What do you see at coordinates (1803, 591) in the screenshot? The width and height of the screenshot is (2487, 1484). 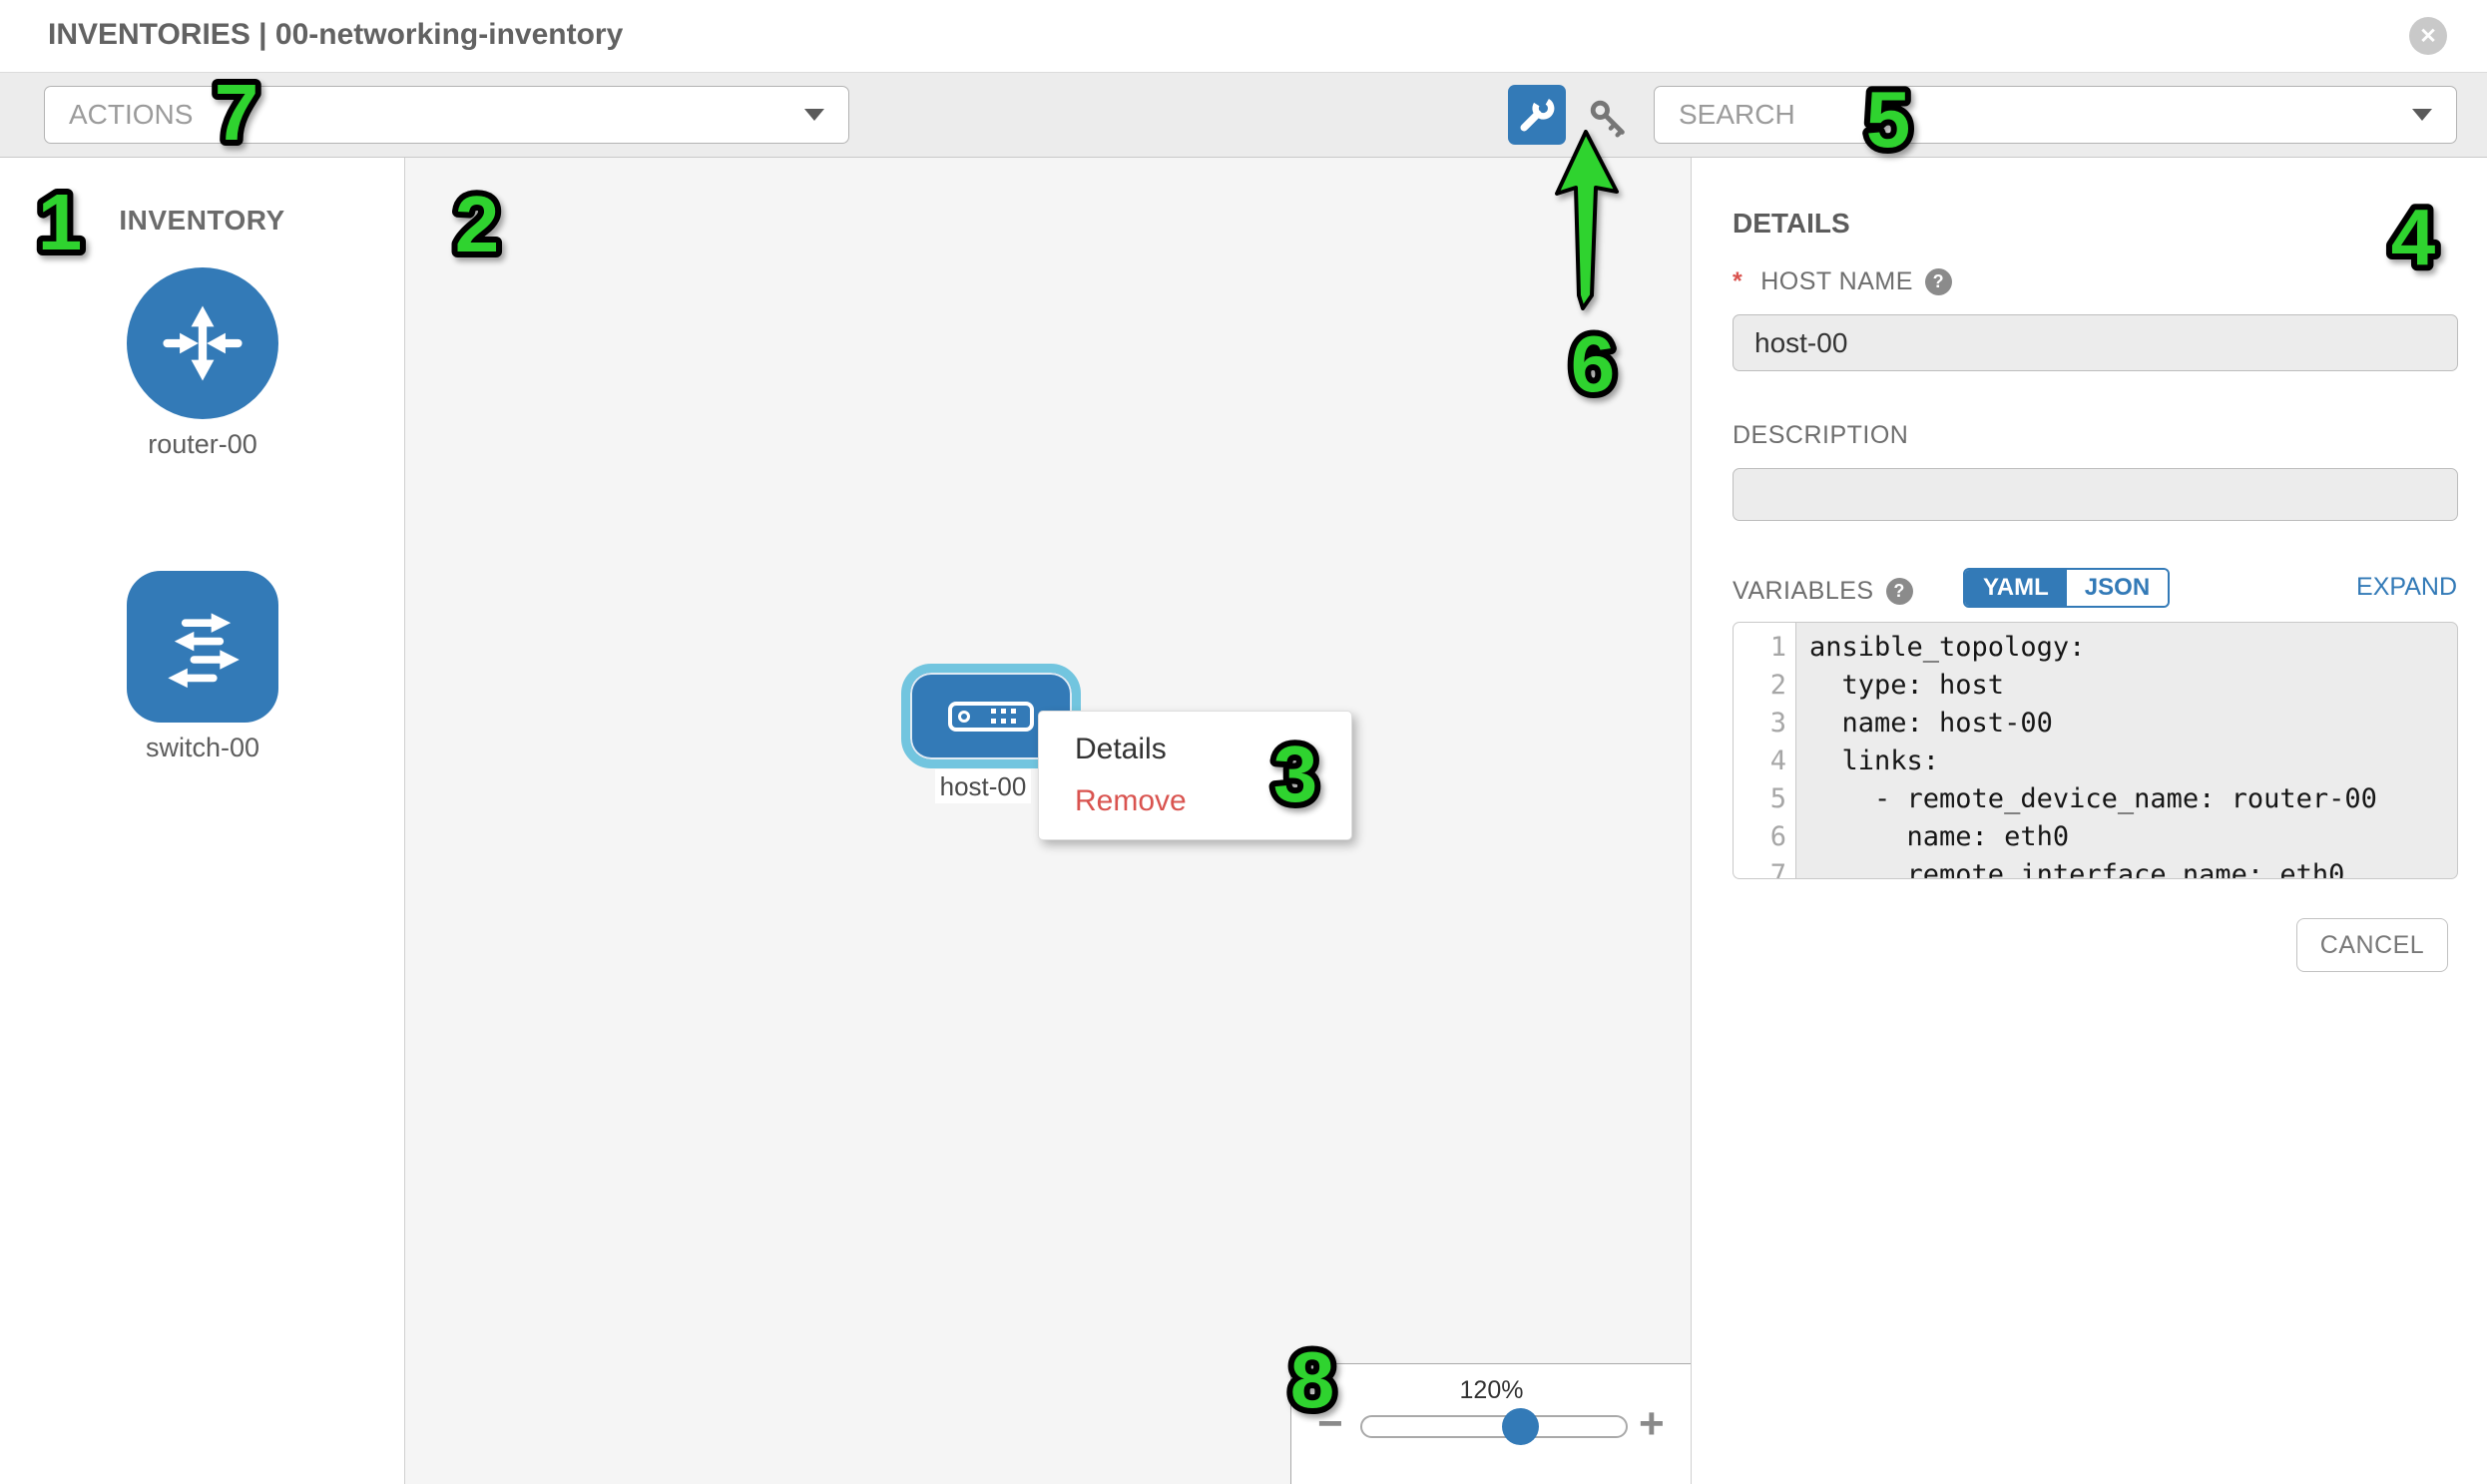 I see `variables-label-text: VARIABLES` at bounding box center [1803, 591].